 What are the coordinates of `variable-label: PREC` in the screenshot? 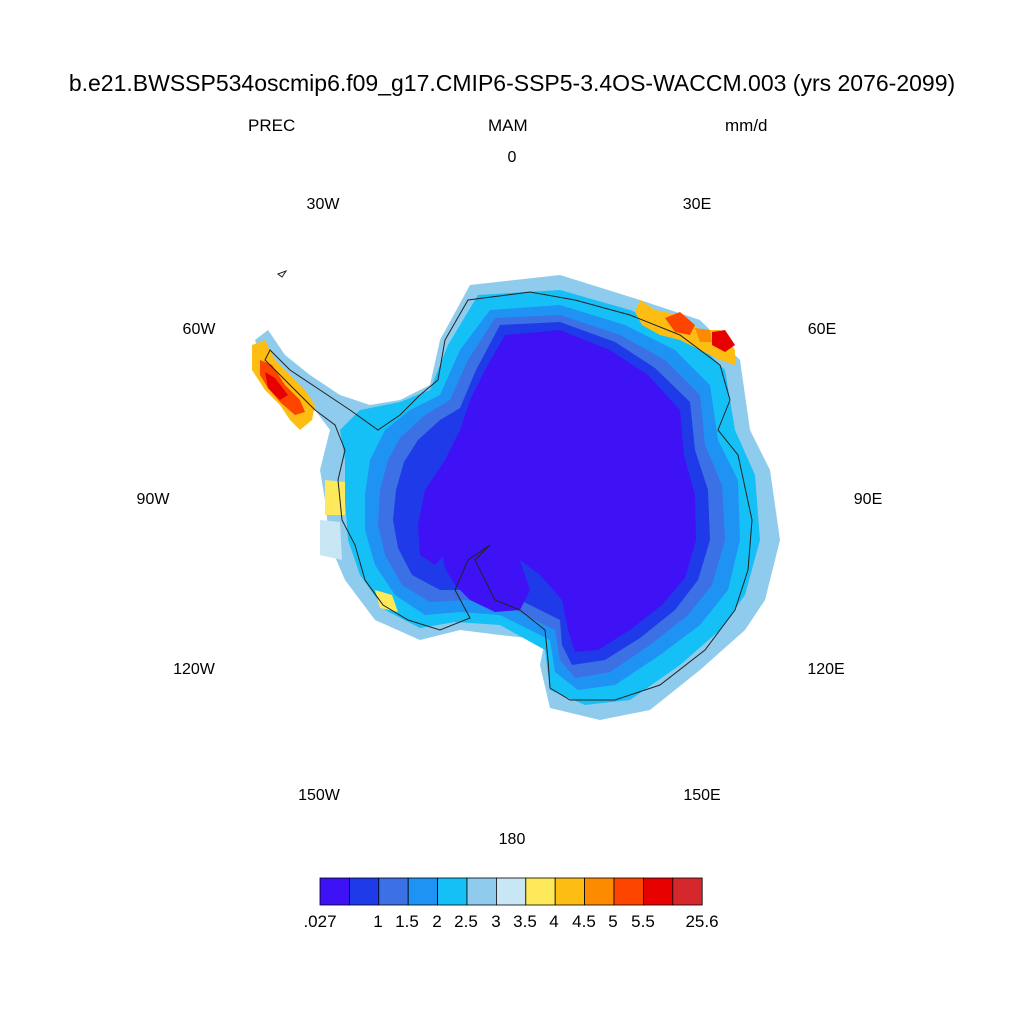 It's located at (272, 125).